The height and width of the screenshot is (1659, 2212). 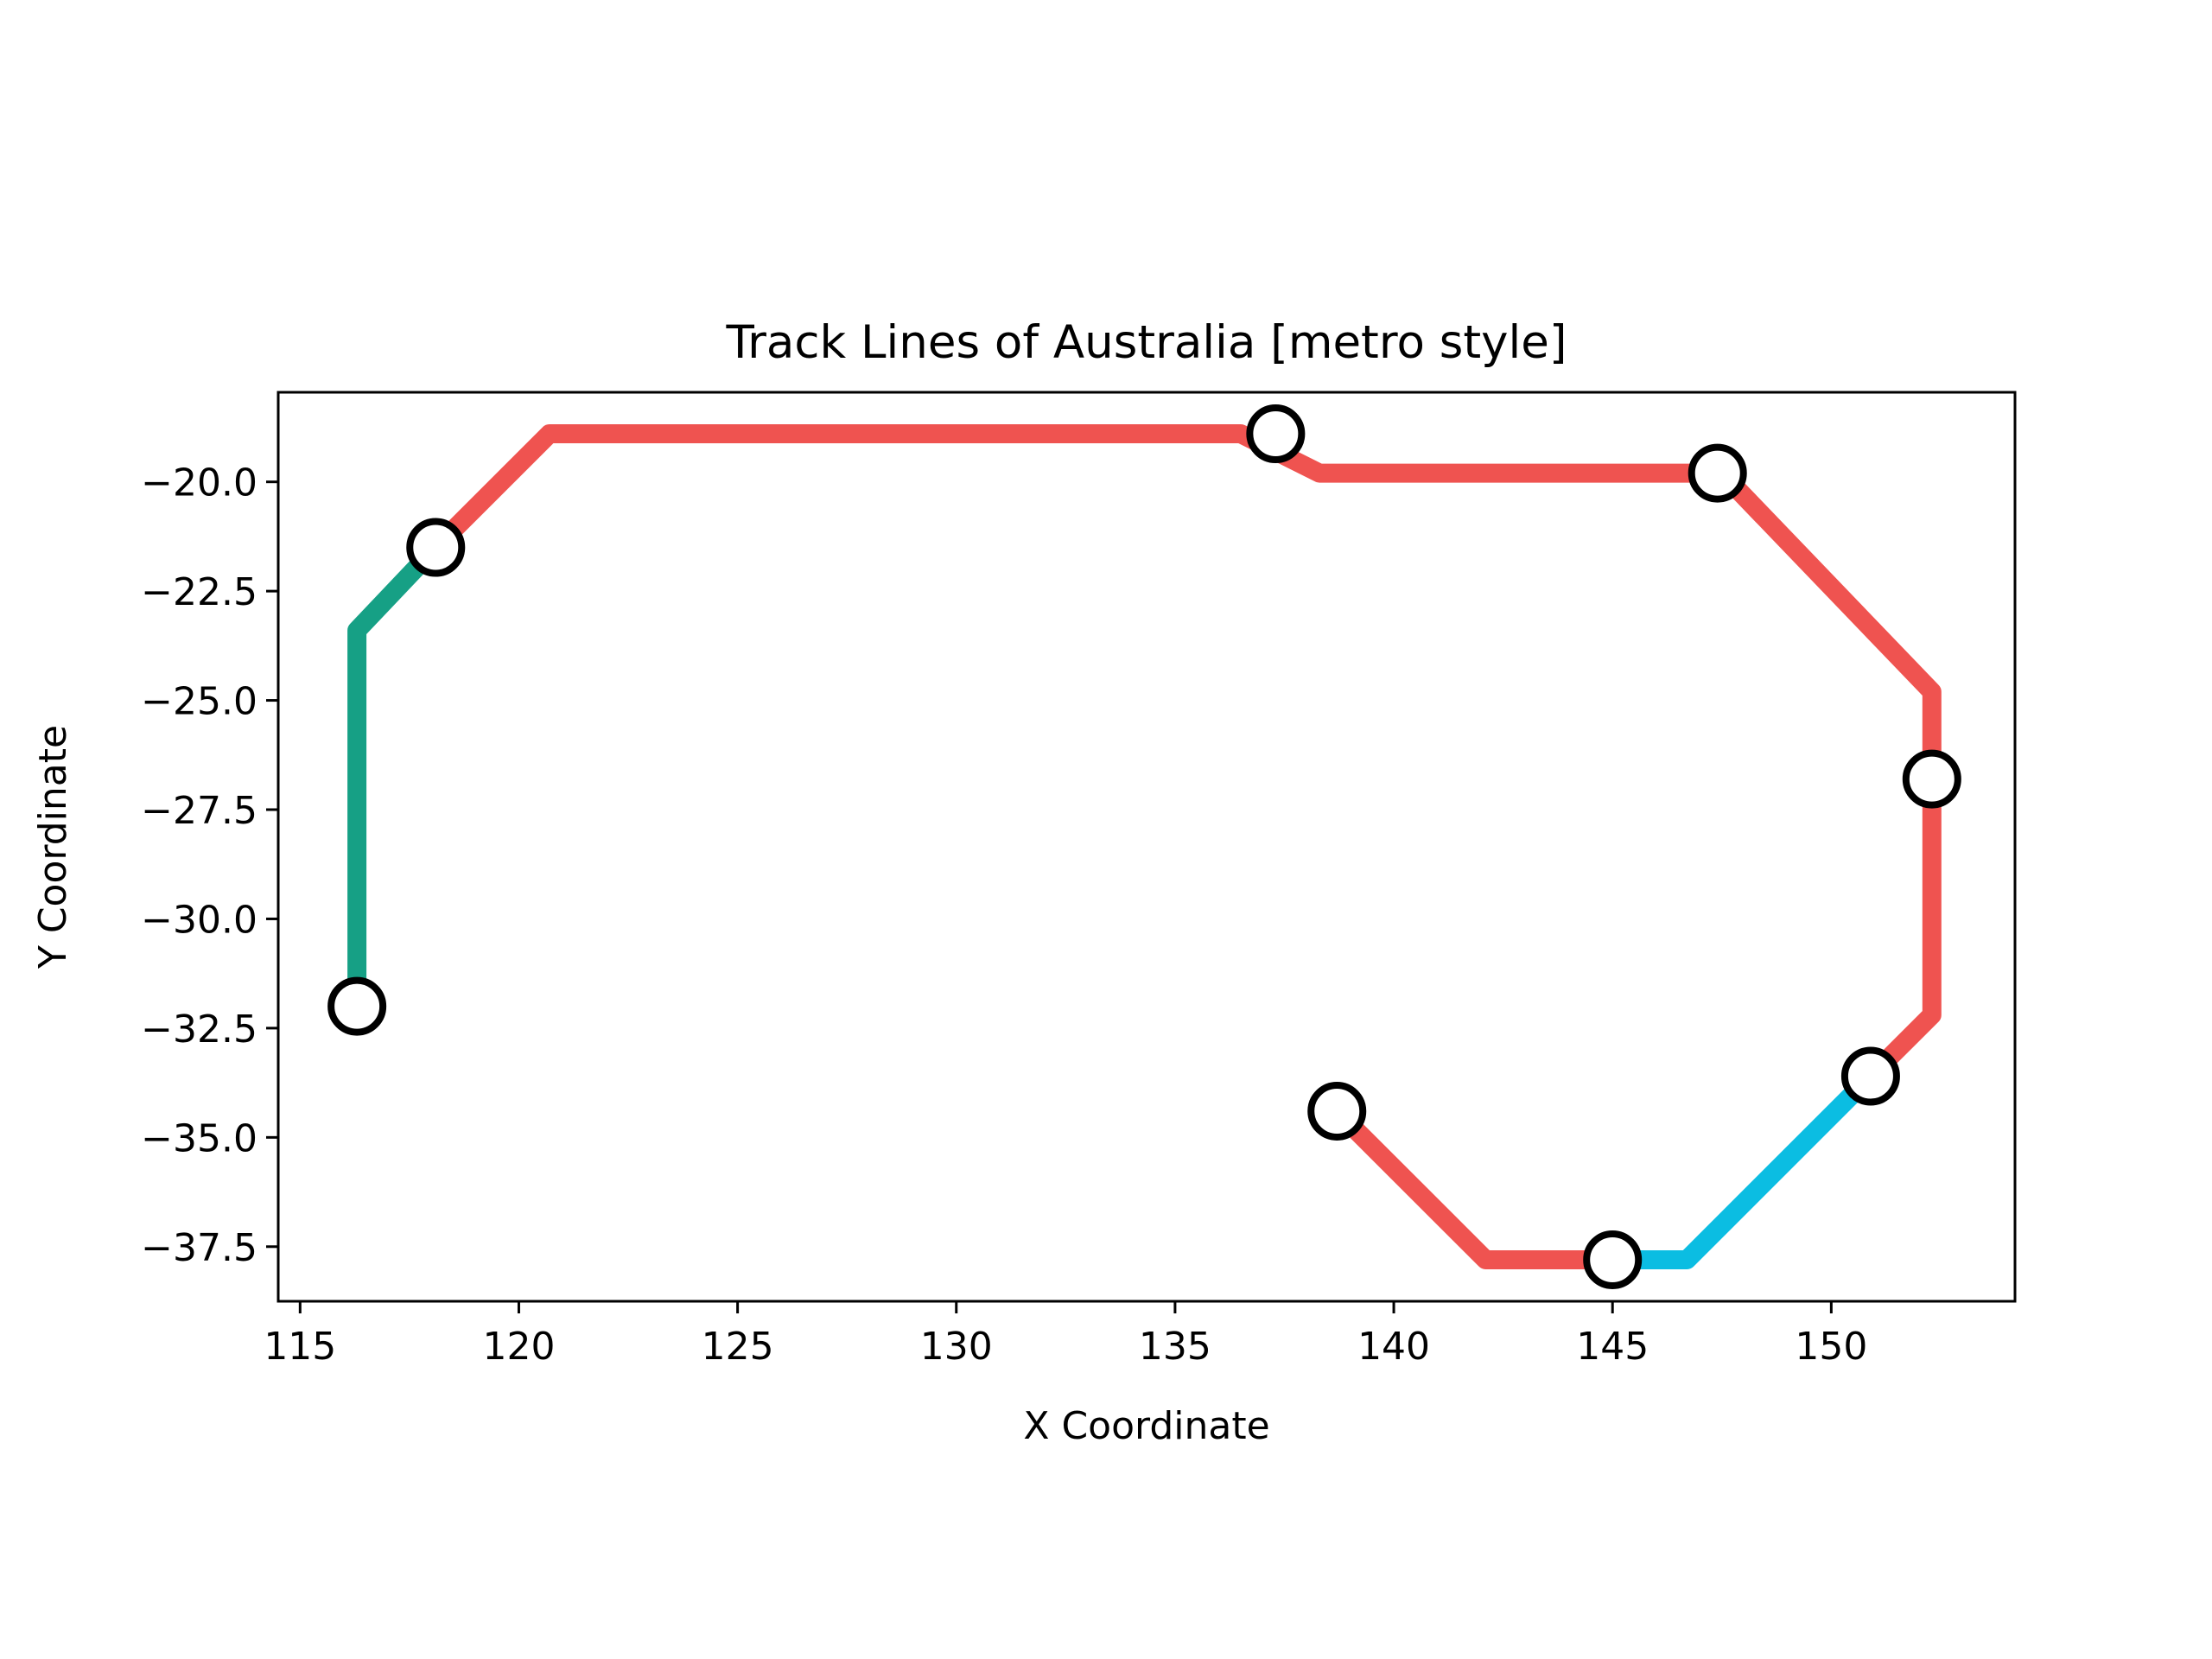 What do you see at coordinates (518, 1347) in the screenshot?
I see `x-tick-label: 120` at bounding box center [518, 1347].